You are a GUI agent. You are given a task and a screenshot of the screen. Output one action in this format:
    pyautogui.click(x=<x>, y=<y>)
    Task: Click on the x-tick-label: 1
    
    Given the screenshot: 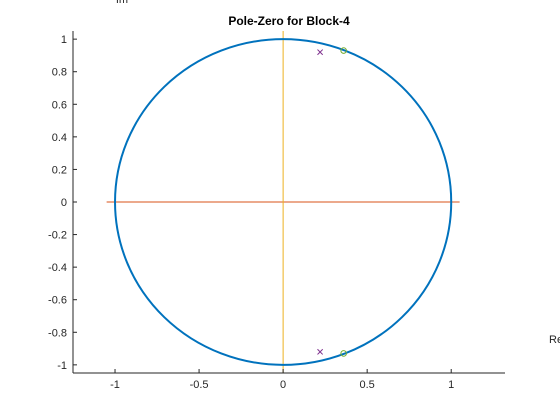 What is the action you would take?
    pyautogui.click(x=451, y=385)
    